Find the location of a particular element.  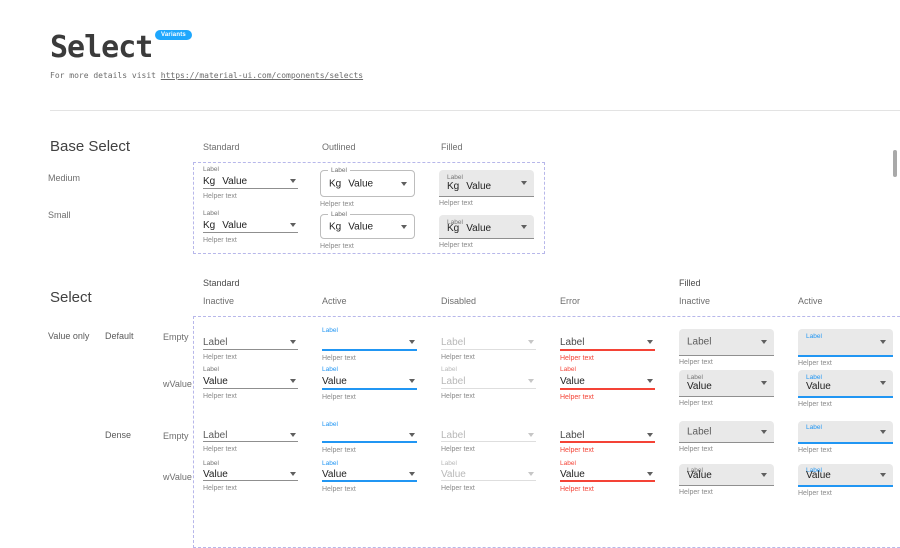

select-filled-active-empty: Label Helper text is located at coordinates (845, 348).